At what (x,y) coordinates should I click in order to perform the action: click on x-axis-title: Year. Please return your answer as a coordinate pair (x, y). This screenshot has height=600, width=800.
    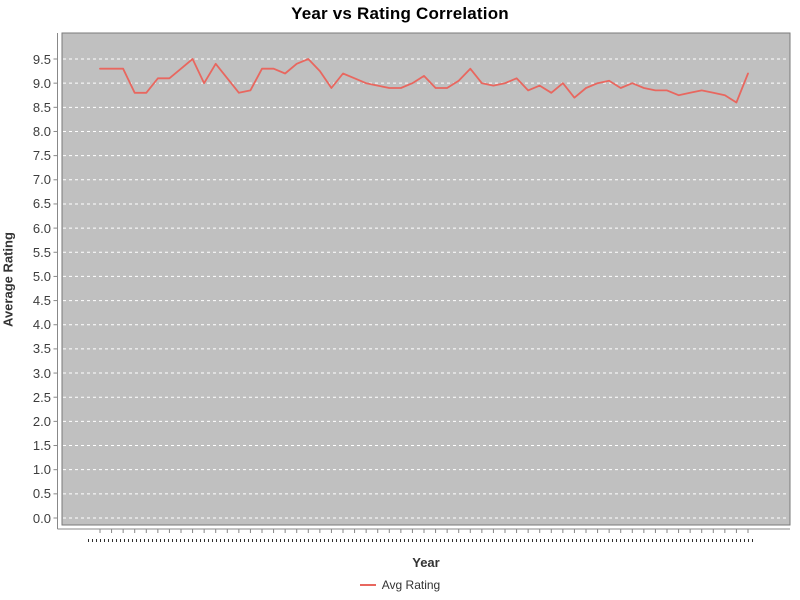
    Looking at the image, I should click on (426, 562).